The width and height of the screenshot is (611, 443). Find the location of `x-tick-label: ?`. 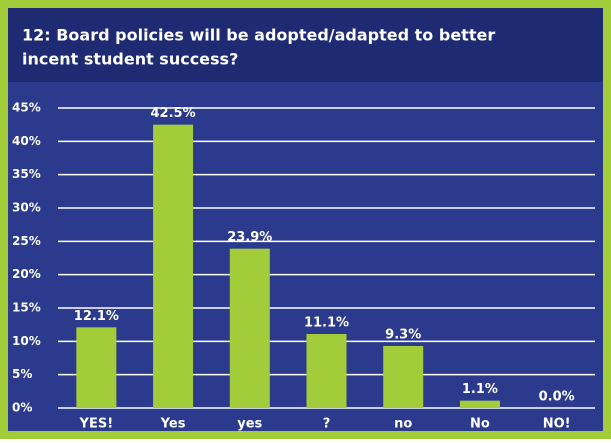

x-tick-label: ? is located at coordinates (327, 424).